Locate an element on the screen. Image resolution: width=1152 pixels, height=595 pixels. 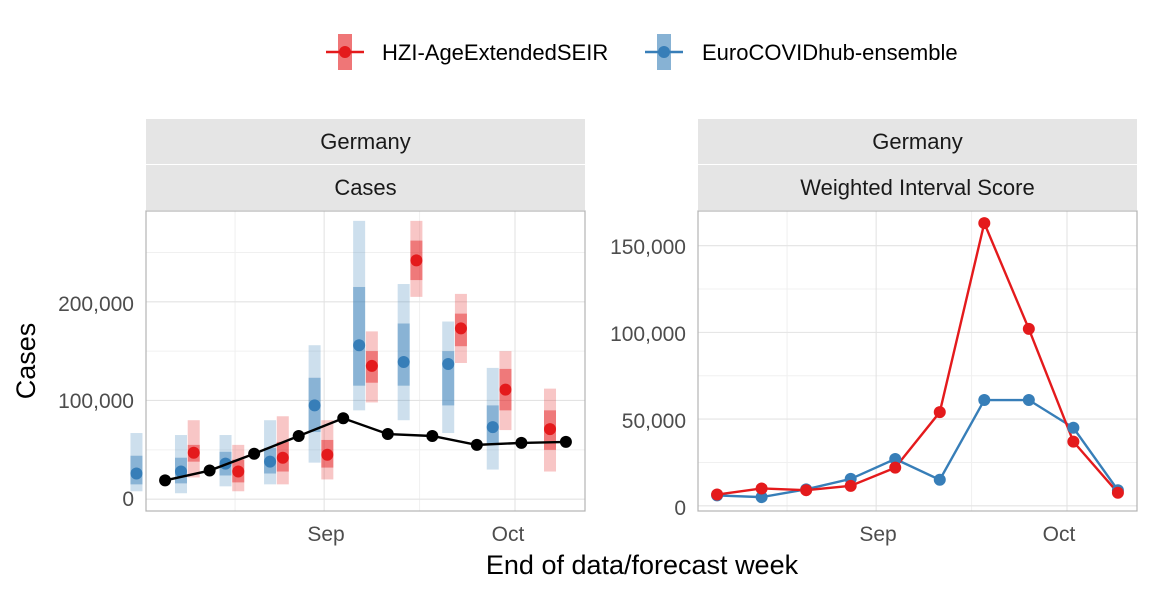
panel-cases-y-tick-1: 100,000 is located at coordinates (96, 401).